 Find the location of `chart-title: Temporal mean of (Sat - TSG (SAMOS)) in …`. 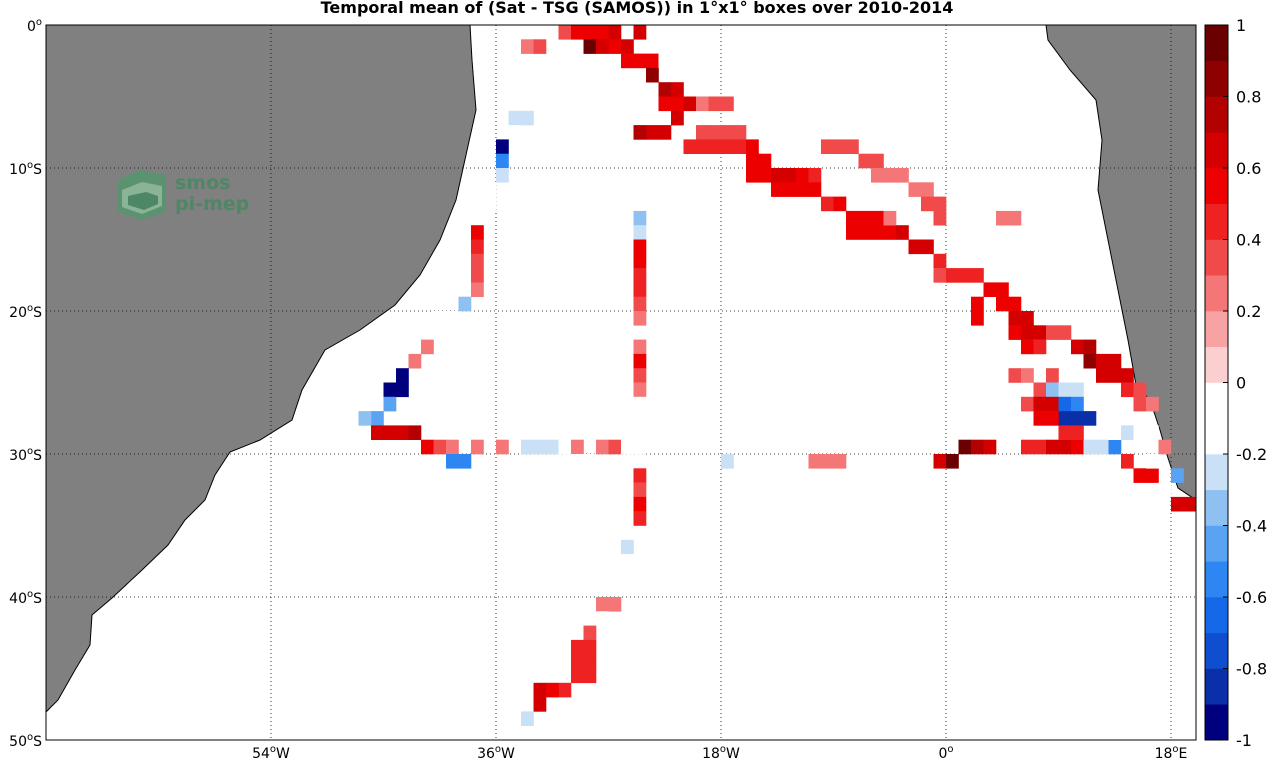

chart-title: Temporal mean of (Sat - TSG (SAMOS)) in … is located at coordinates (637, 8).